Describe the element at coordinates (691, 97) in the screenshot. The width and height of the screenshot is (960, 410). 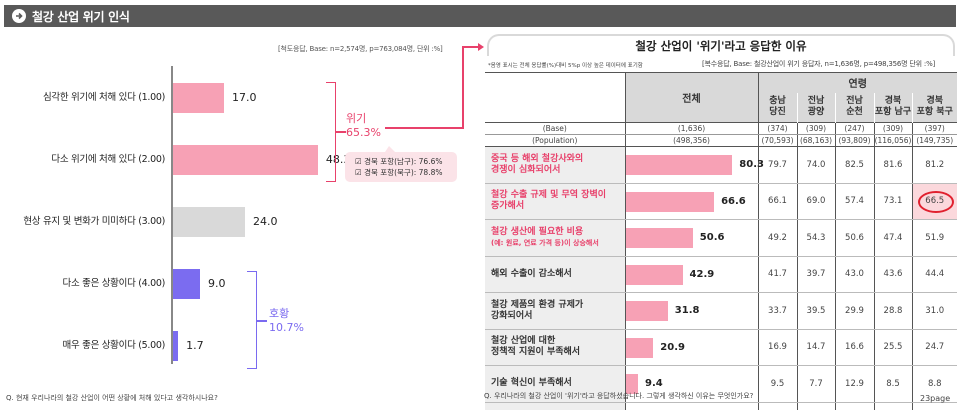
I see `header-total: 전체` at that location.